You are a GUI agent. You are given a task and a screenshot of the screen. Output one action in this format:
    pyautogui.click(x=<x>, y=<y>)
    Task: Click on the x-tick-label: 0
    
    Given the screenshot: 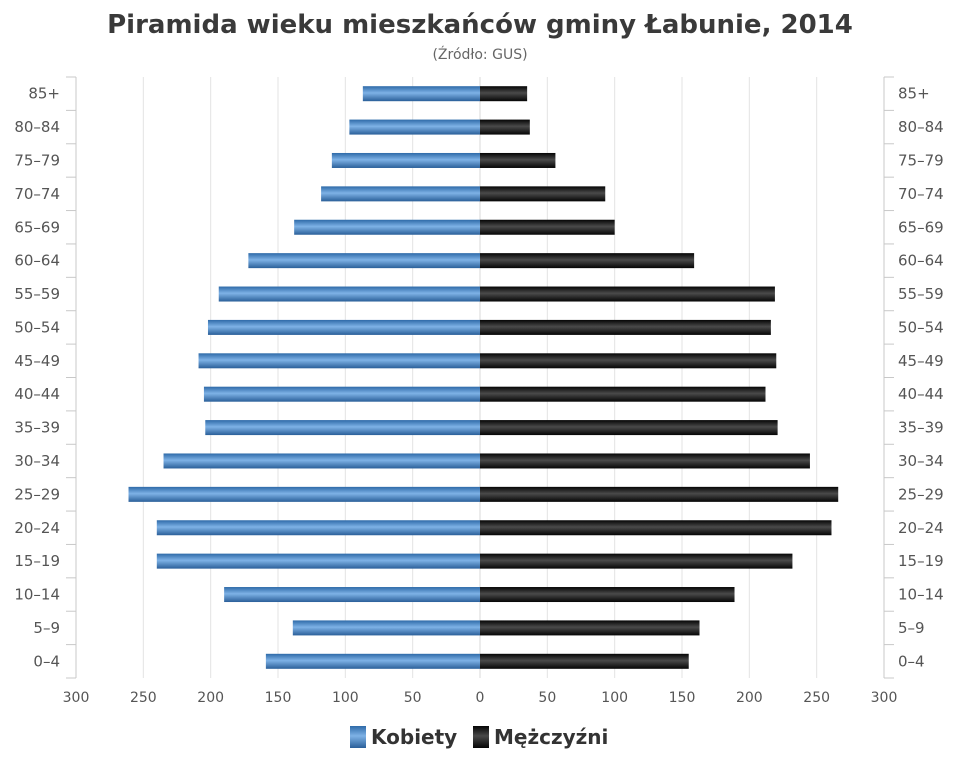 What is the action you would take?
    pyautogui.click(x=480, y=698)
    